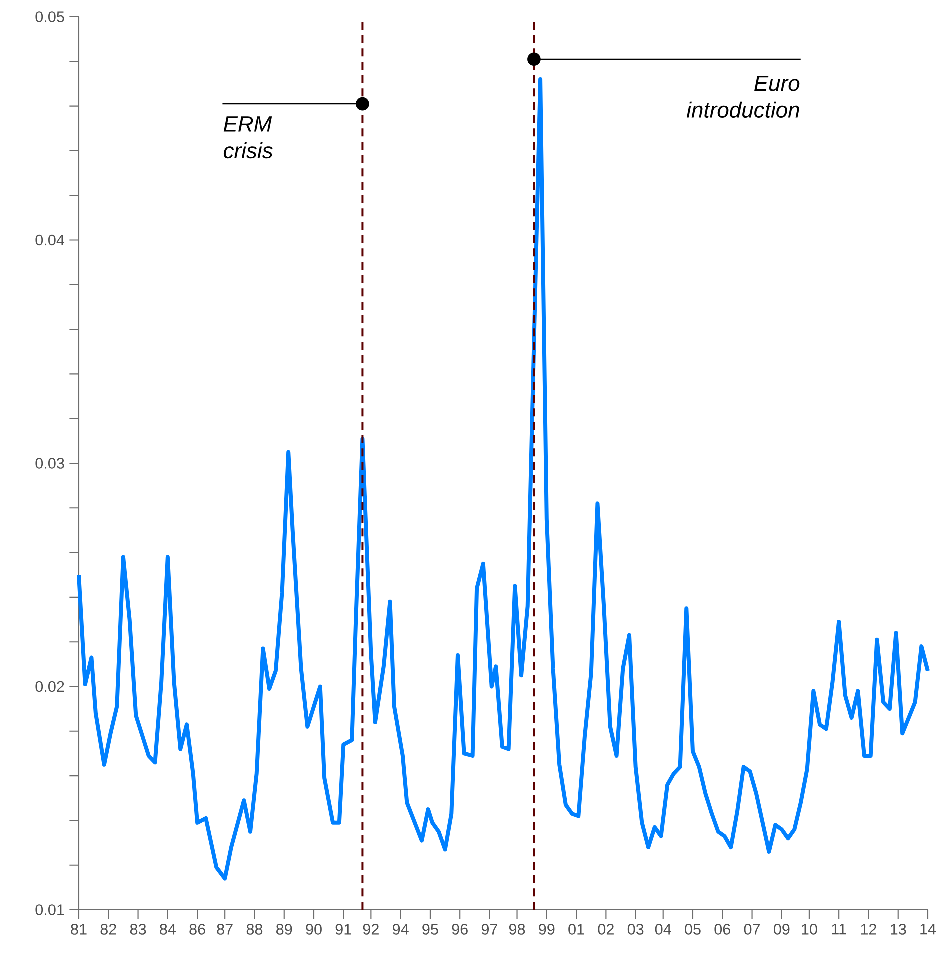 The width and height of the screenshot is (940, 965). What do you see at coordinates (928, 929) in the screenshot?
I see `x-tick-label: 14` at bounding box center [928, 929].